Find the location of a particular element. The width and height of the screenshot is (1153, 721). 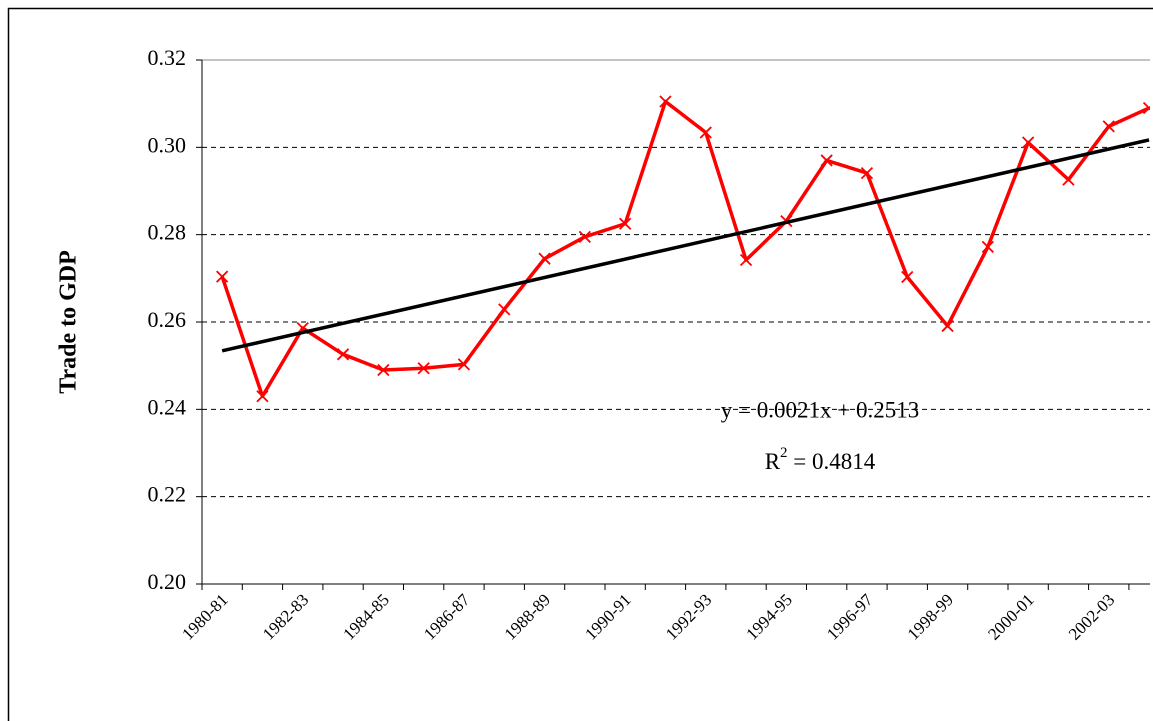

x-tick-label: 1994-95 is located at coordinates (769, 617).